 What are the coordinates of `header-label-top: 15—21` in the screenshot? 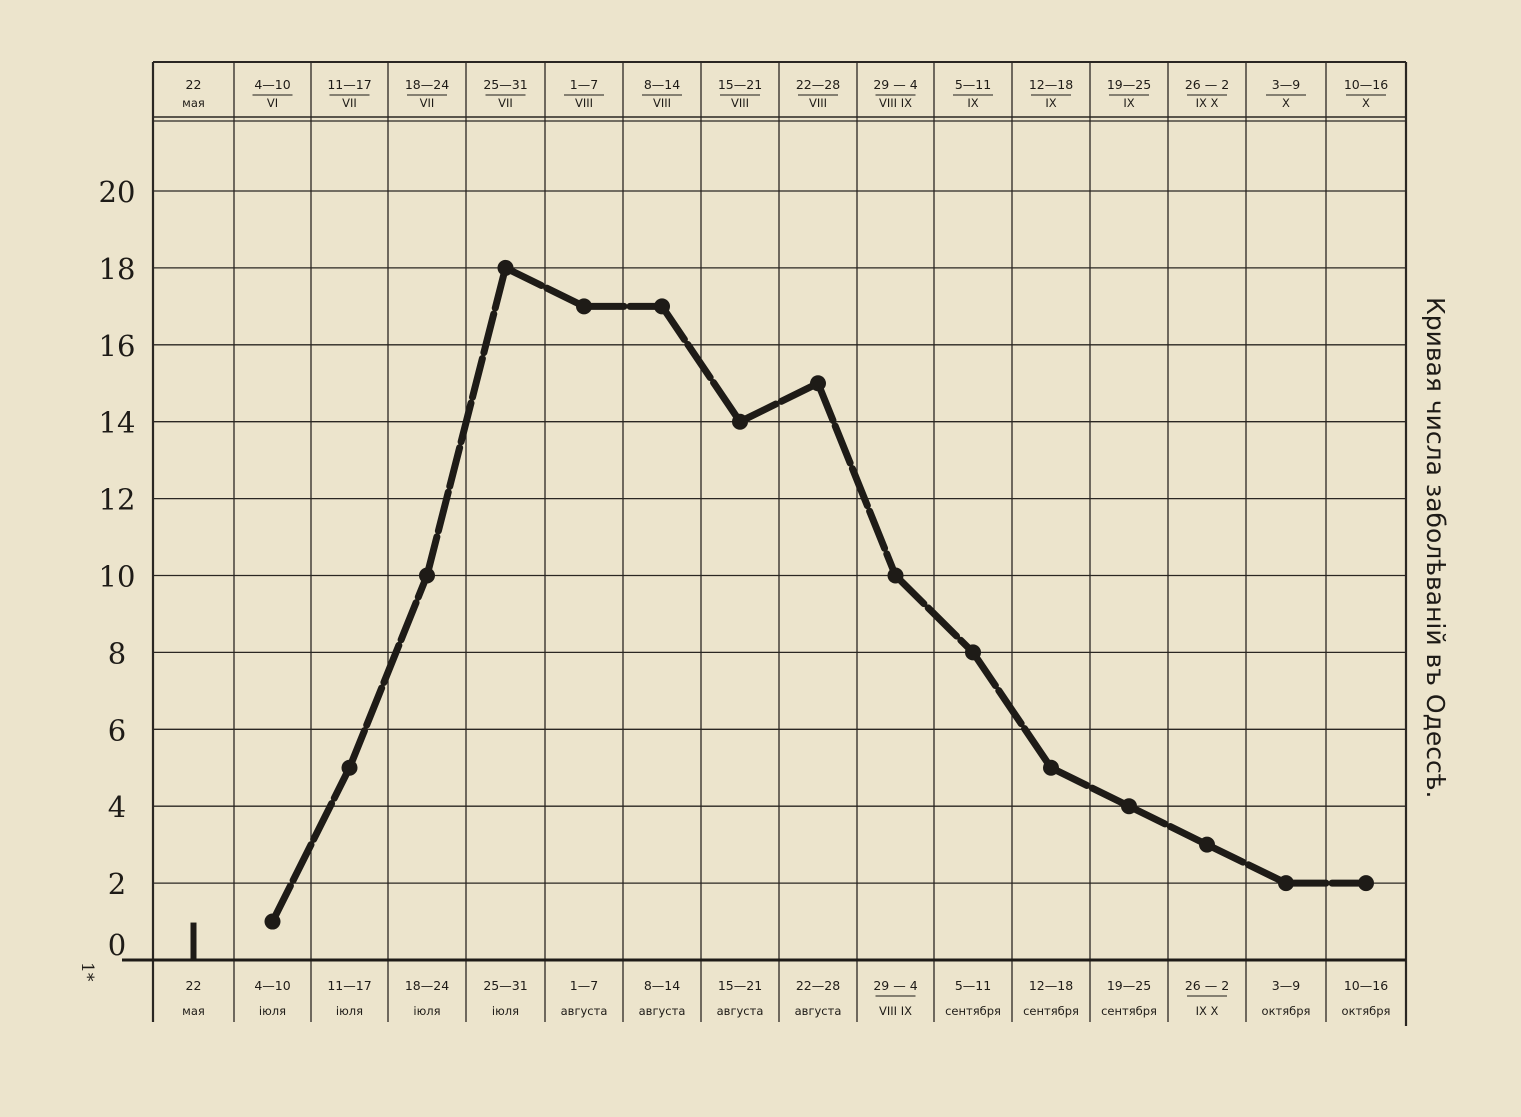 It's located at (740, 84).